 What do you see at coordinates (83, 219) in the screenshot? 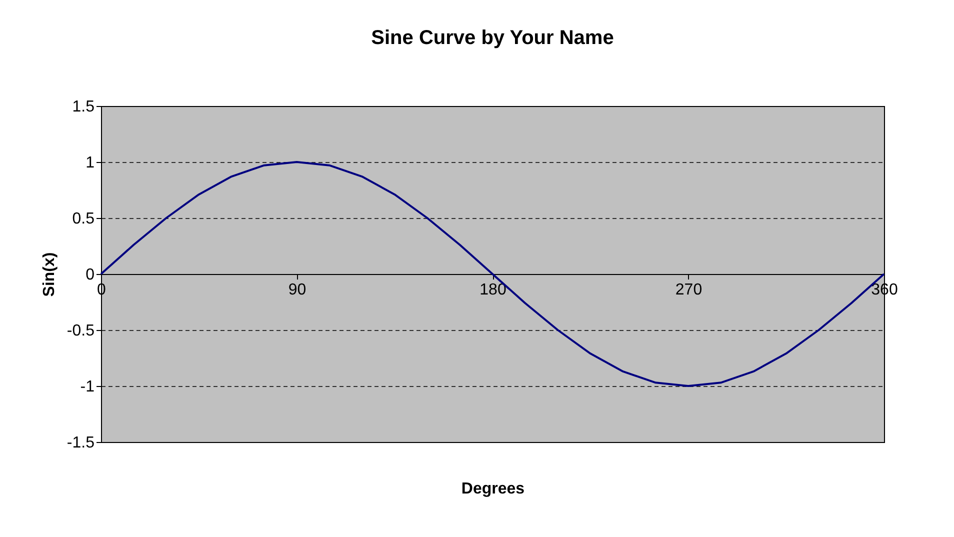
I see `y-tick-label: 0.5` at bounding box center [83, 219].